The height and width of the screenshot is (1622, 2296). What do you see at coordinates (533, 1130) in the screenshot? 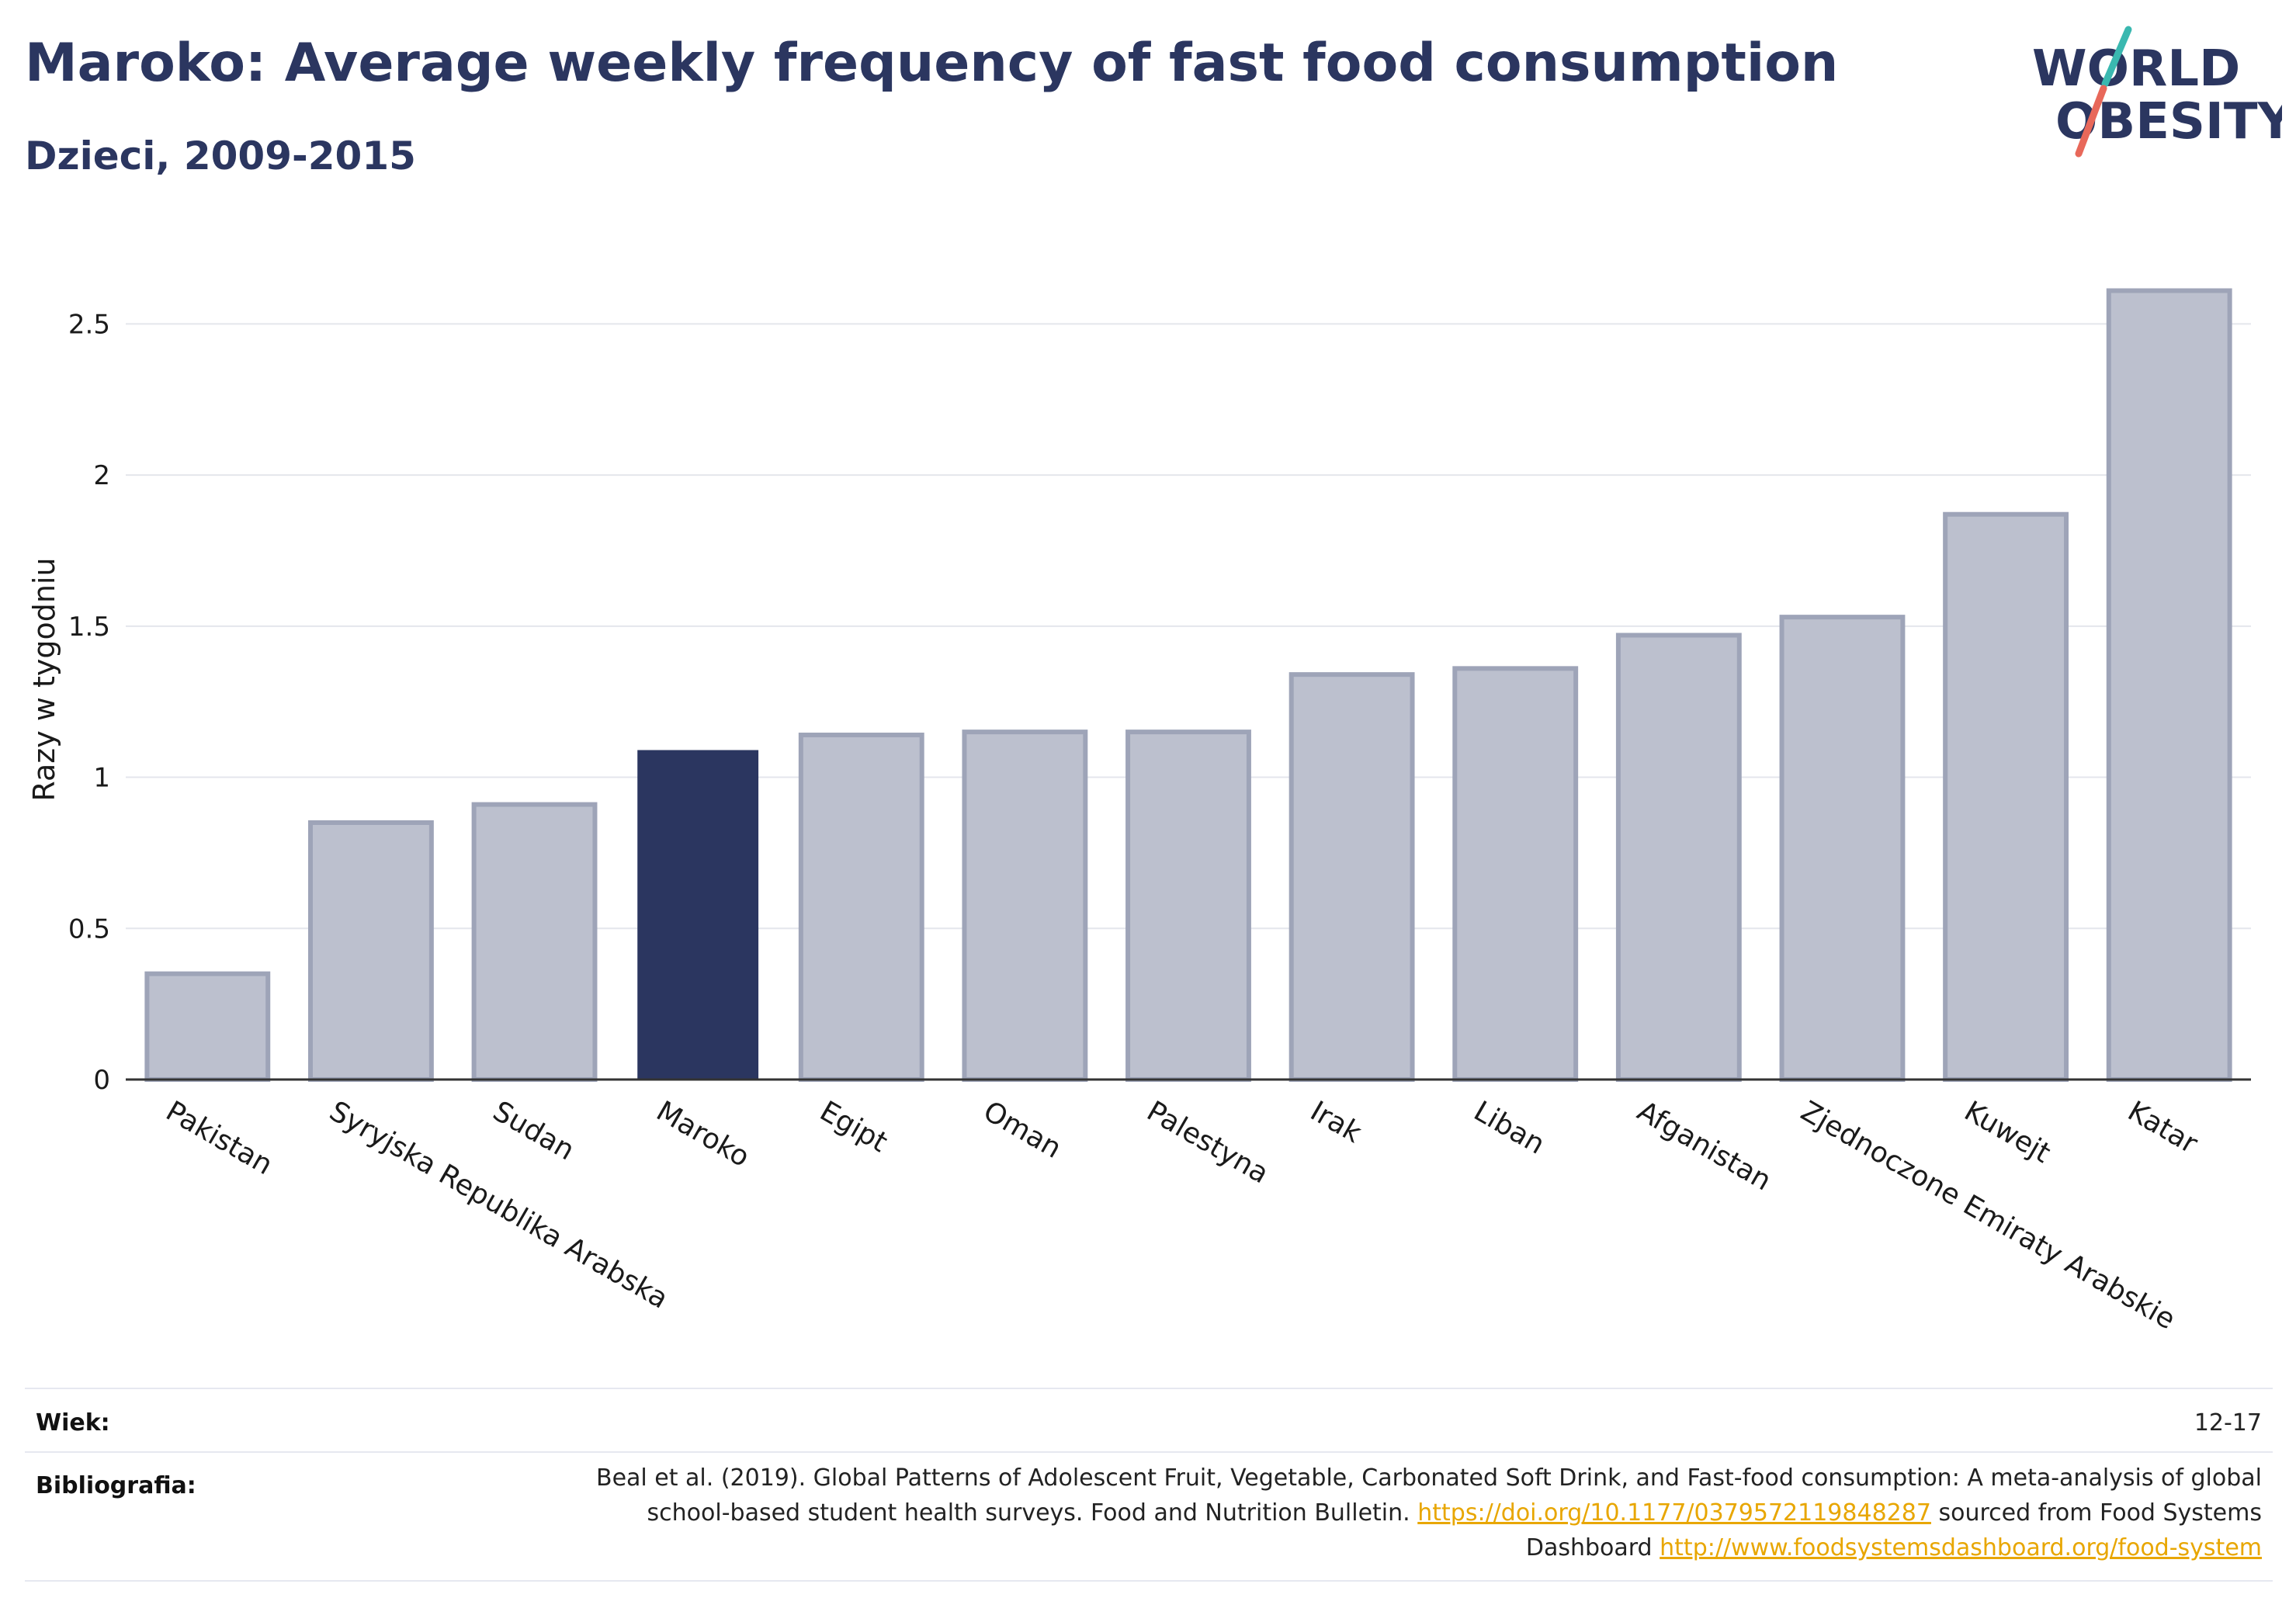
I see `x-tick-label: Sudan` at bounding box center [533, 1130].